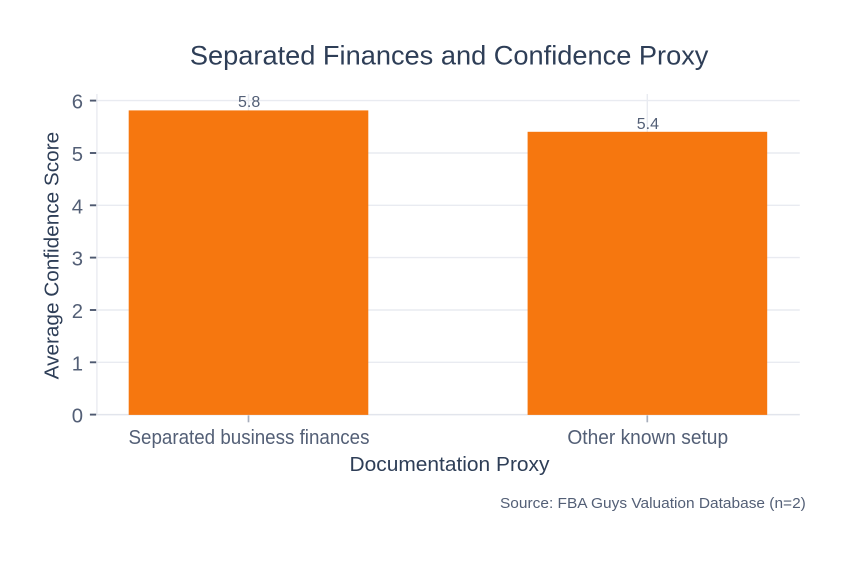  Describe the element at coordinates (449, 55) in the screenshot. I see `svg-text:Separated Finances and Confide: Separated Finances and Confidence Proxy` at that location.